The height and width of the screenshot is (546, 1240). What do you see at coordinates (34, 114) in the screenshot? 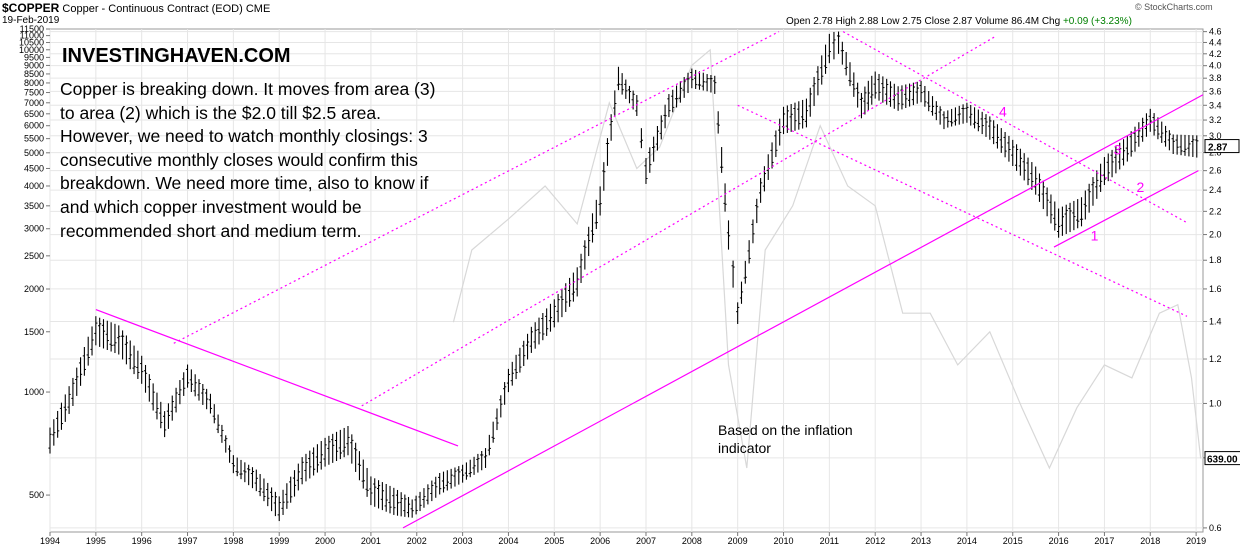
I see `left-tick-label: 6500` at bounding box center [34, 114].